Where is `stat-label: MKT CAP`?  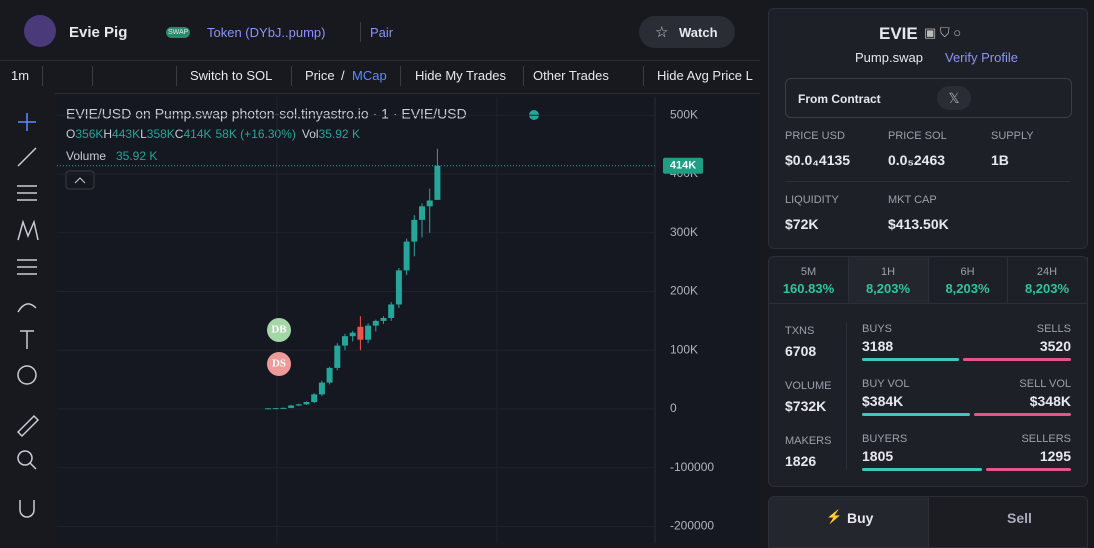 stat-label: MKT CAP is located at coordinates (912, 200).